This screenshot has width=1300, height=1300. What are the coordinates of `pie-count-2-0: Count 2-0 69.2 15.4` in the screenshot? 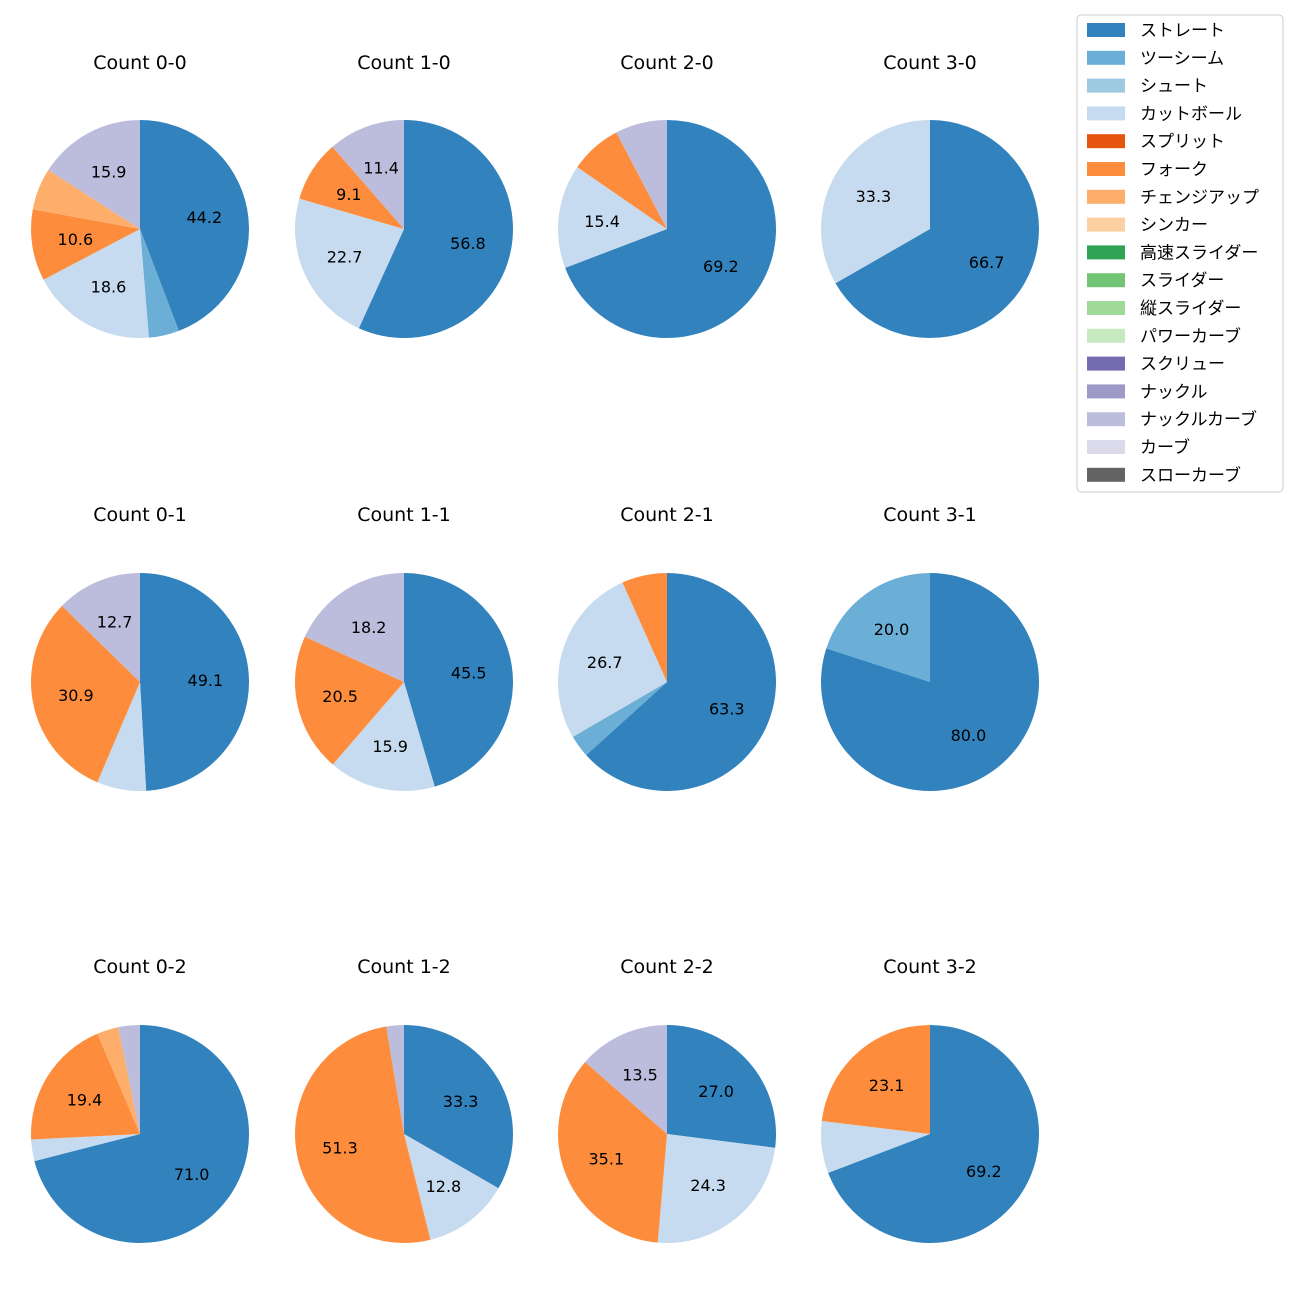 It's located at (667, 195).